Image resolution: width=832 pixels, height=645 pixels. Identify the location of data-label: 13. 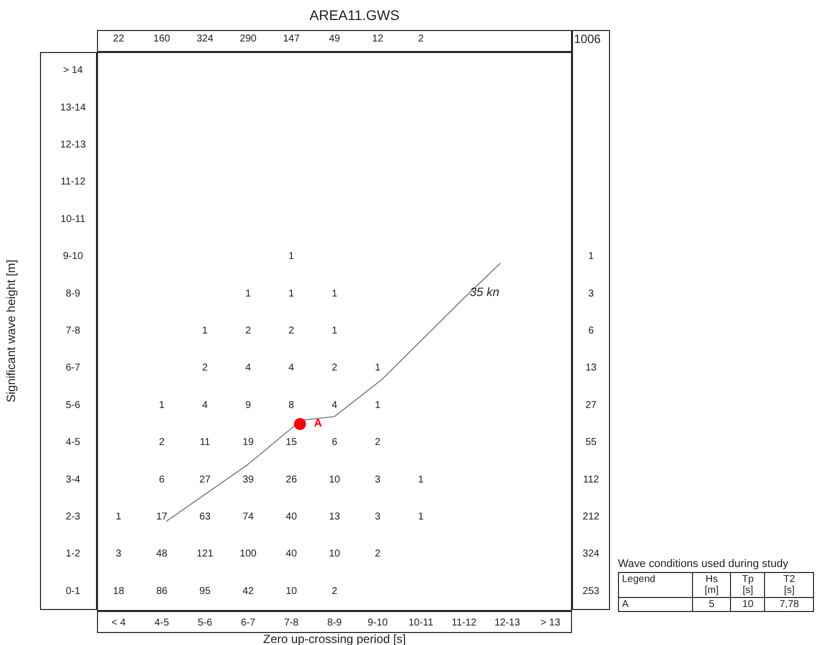
(334, 517).